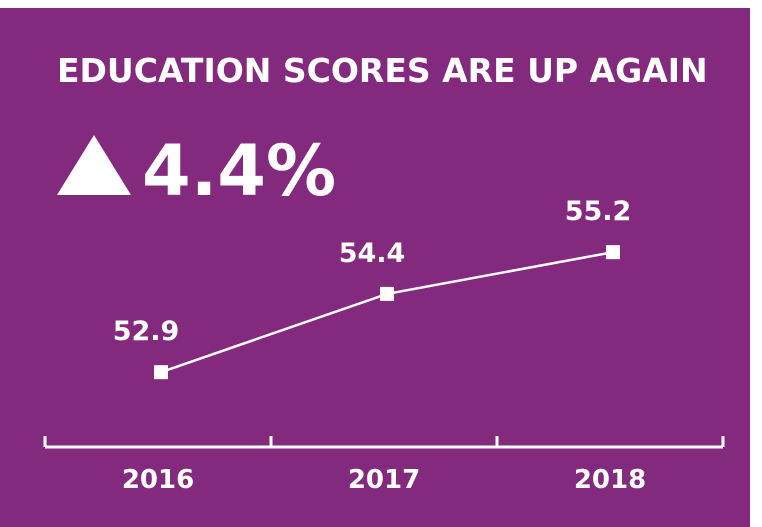  Describe the element at coordinates (146, 331) in the screenshot. I see `value-label: 52.9` at that location.